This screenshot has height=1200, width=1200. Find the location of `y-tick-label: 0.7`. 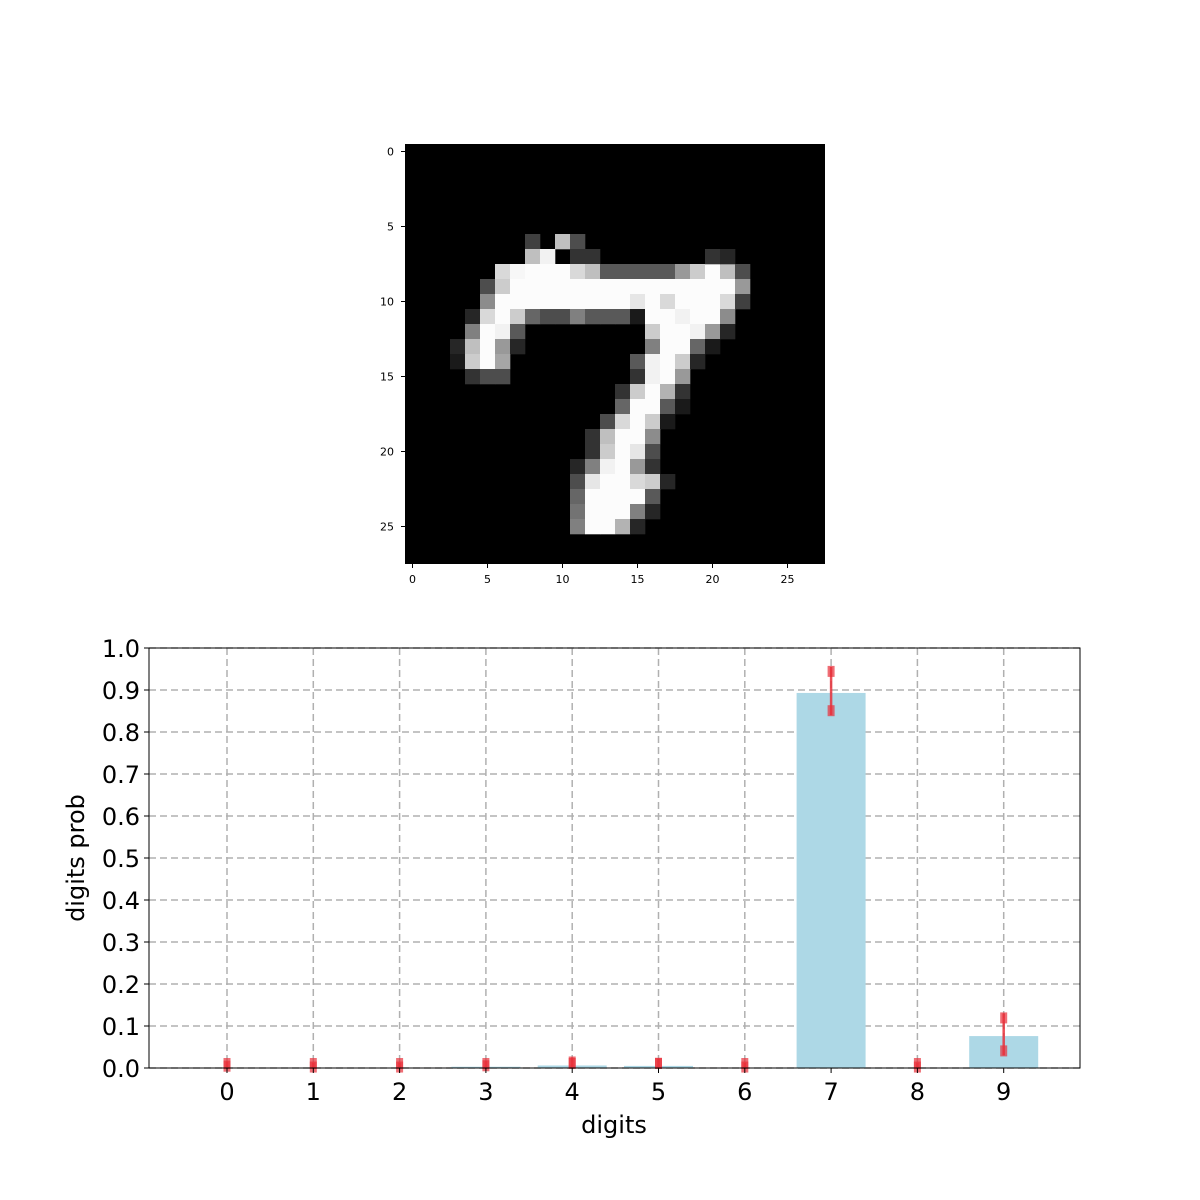

y-tick-label: 0.7 is located at coordinates (121, 775).